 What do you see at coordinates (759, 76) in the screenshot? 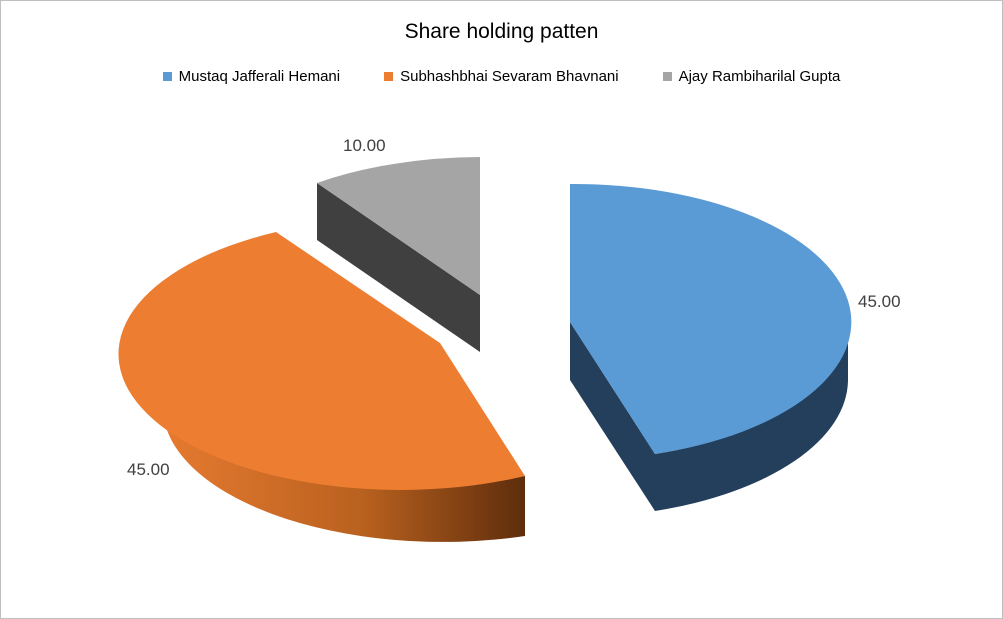
I see `legend-label: Ajay Rambiharilal Gupta` at bounding box center [759, 76].